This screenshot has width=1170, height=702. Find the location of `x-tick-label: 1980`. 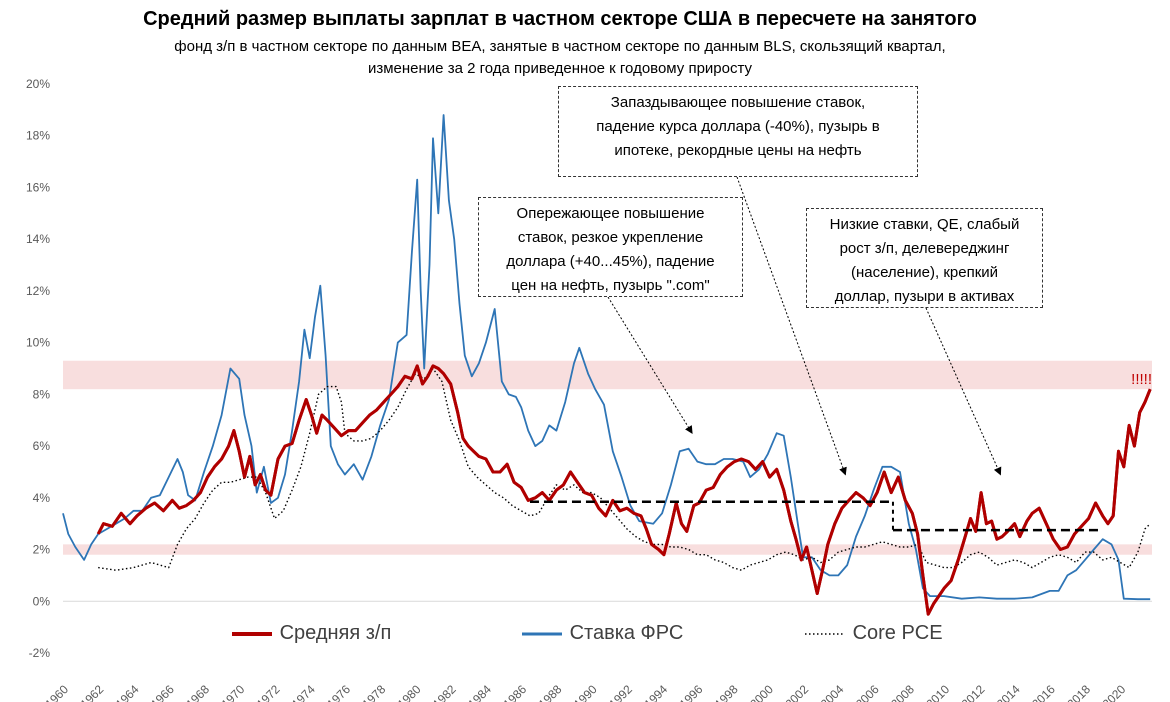

x-tick-label: 1980 is located at coordinates (409, 692).